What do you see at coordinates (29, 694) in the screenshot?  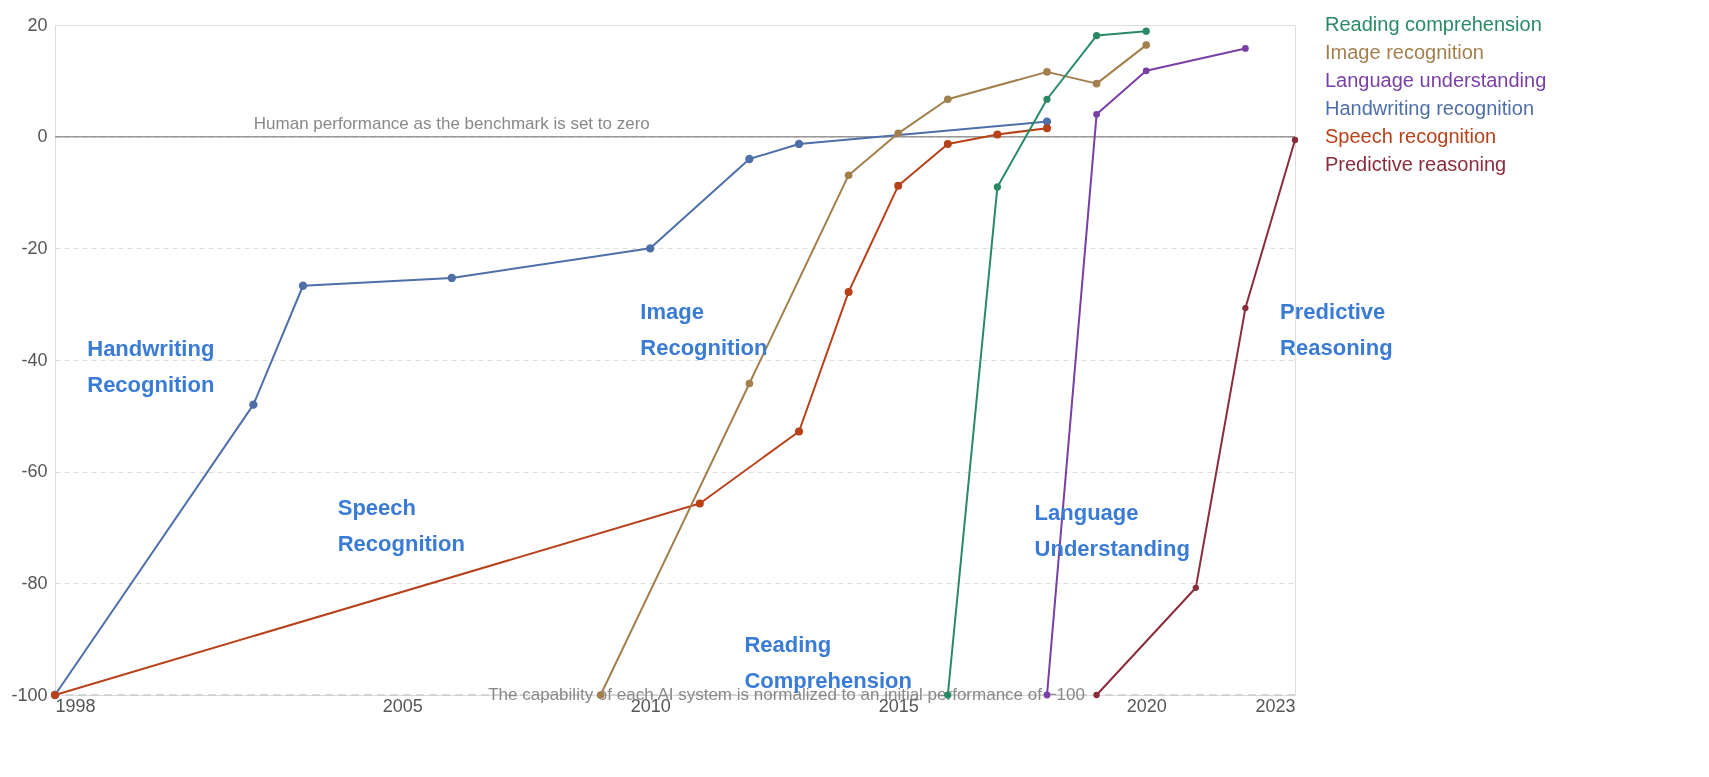 I see `y-tick-label: -100` at bounding box center [29, 694].